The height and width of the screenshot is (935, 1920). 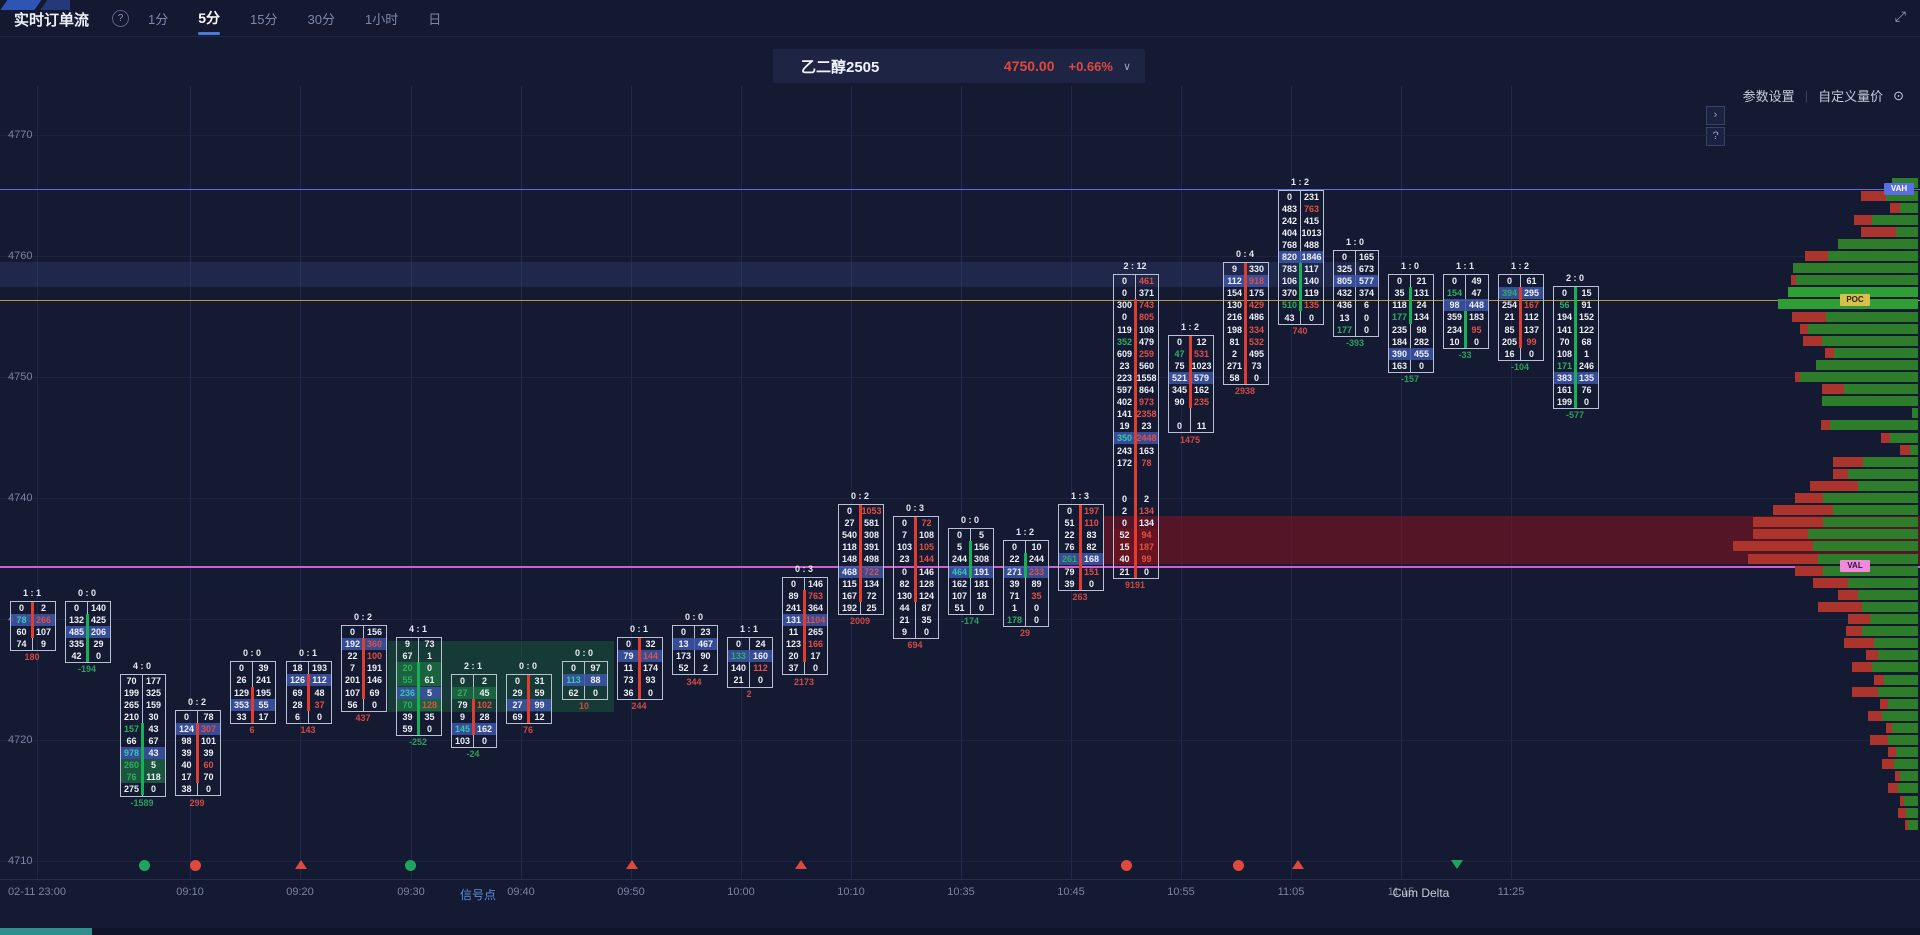 I want to click on bid-volume-cell: 7, so click(x=352, y=668).